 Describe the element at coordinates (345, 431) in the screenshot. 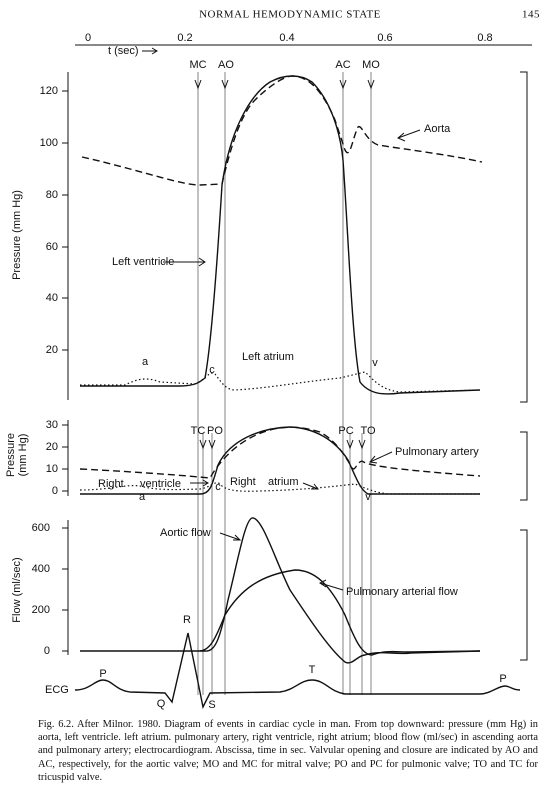

I see `valve-label: PC` at that location.